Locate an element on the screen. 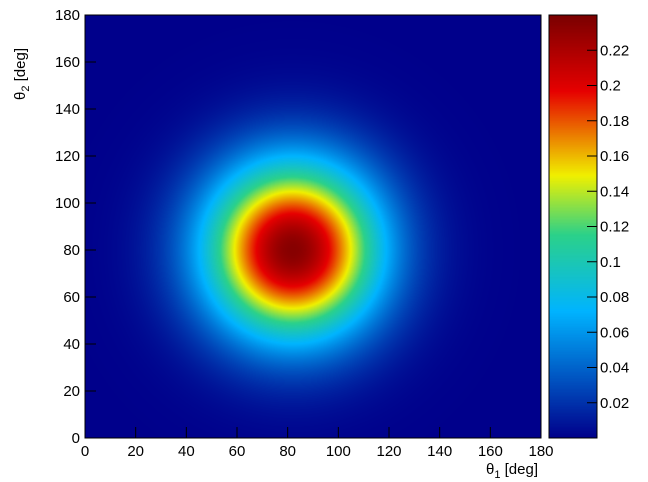  x-tick-label: 140 is located at coordinates (439, 451).